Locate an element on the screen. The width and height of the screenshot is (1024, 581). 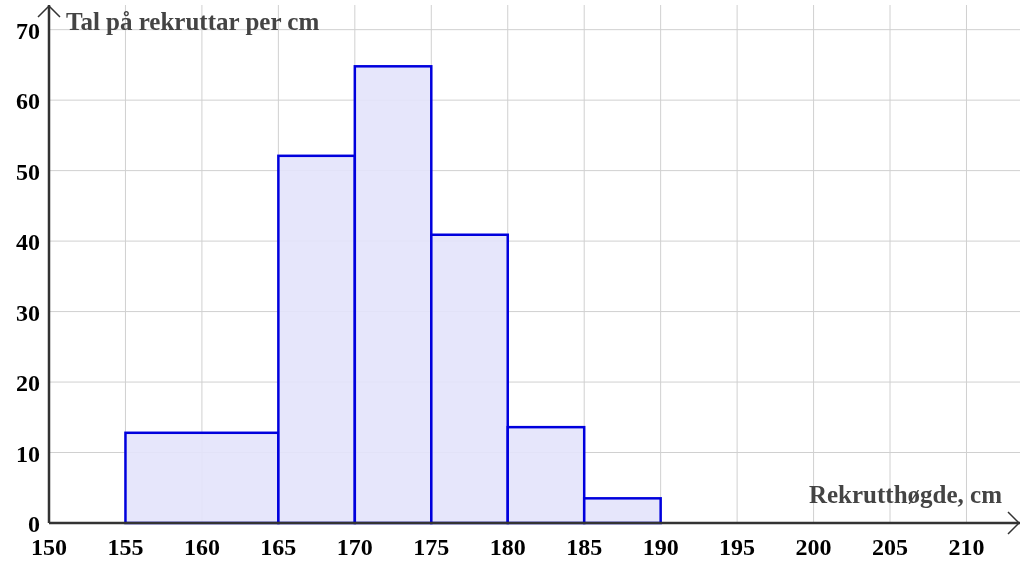
x-tick-label: 180 is located at coordinates (507, 547).